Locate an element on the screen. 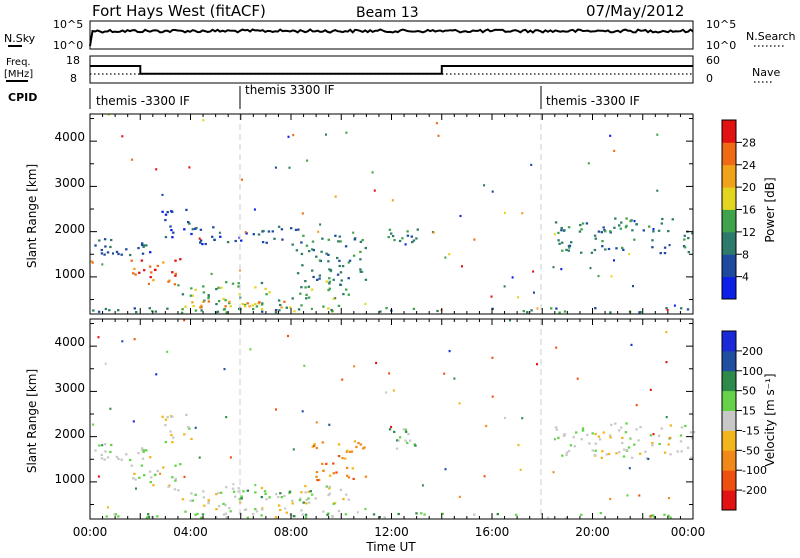  xtick-label-4: 16:00 is located at coordinates (492, 532).